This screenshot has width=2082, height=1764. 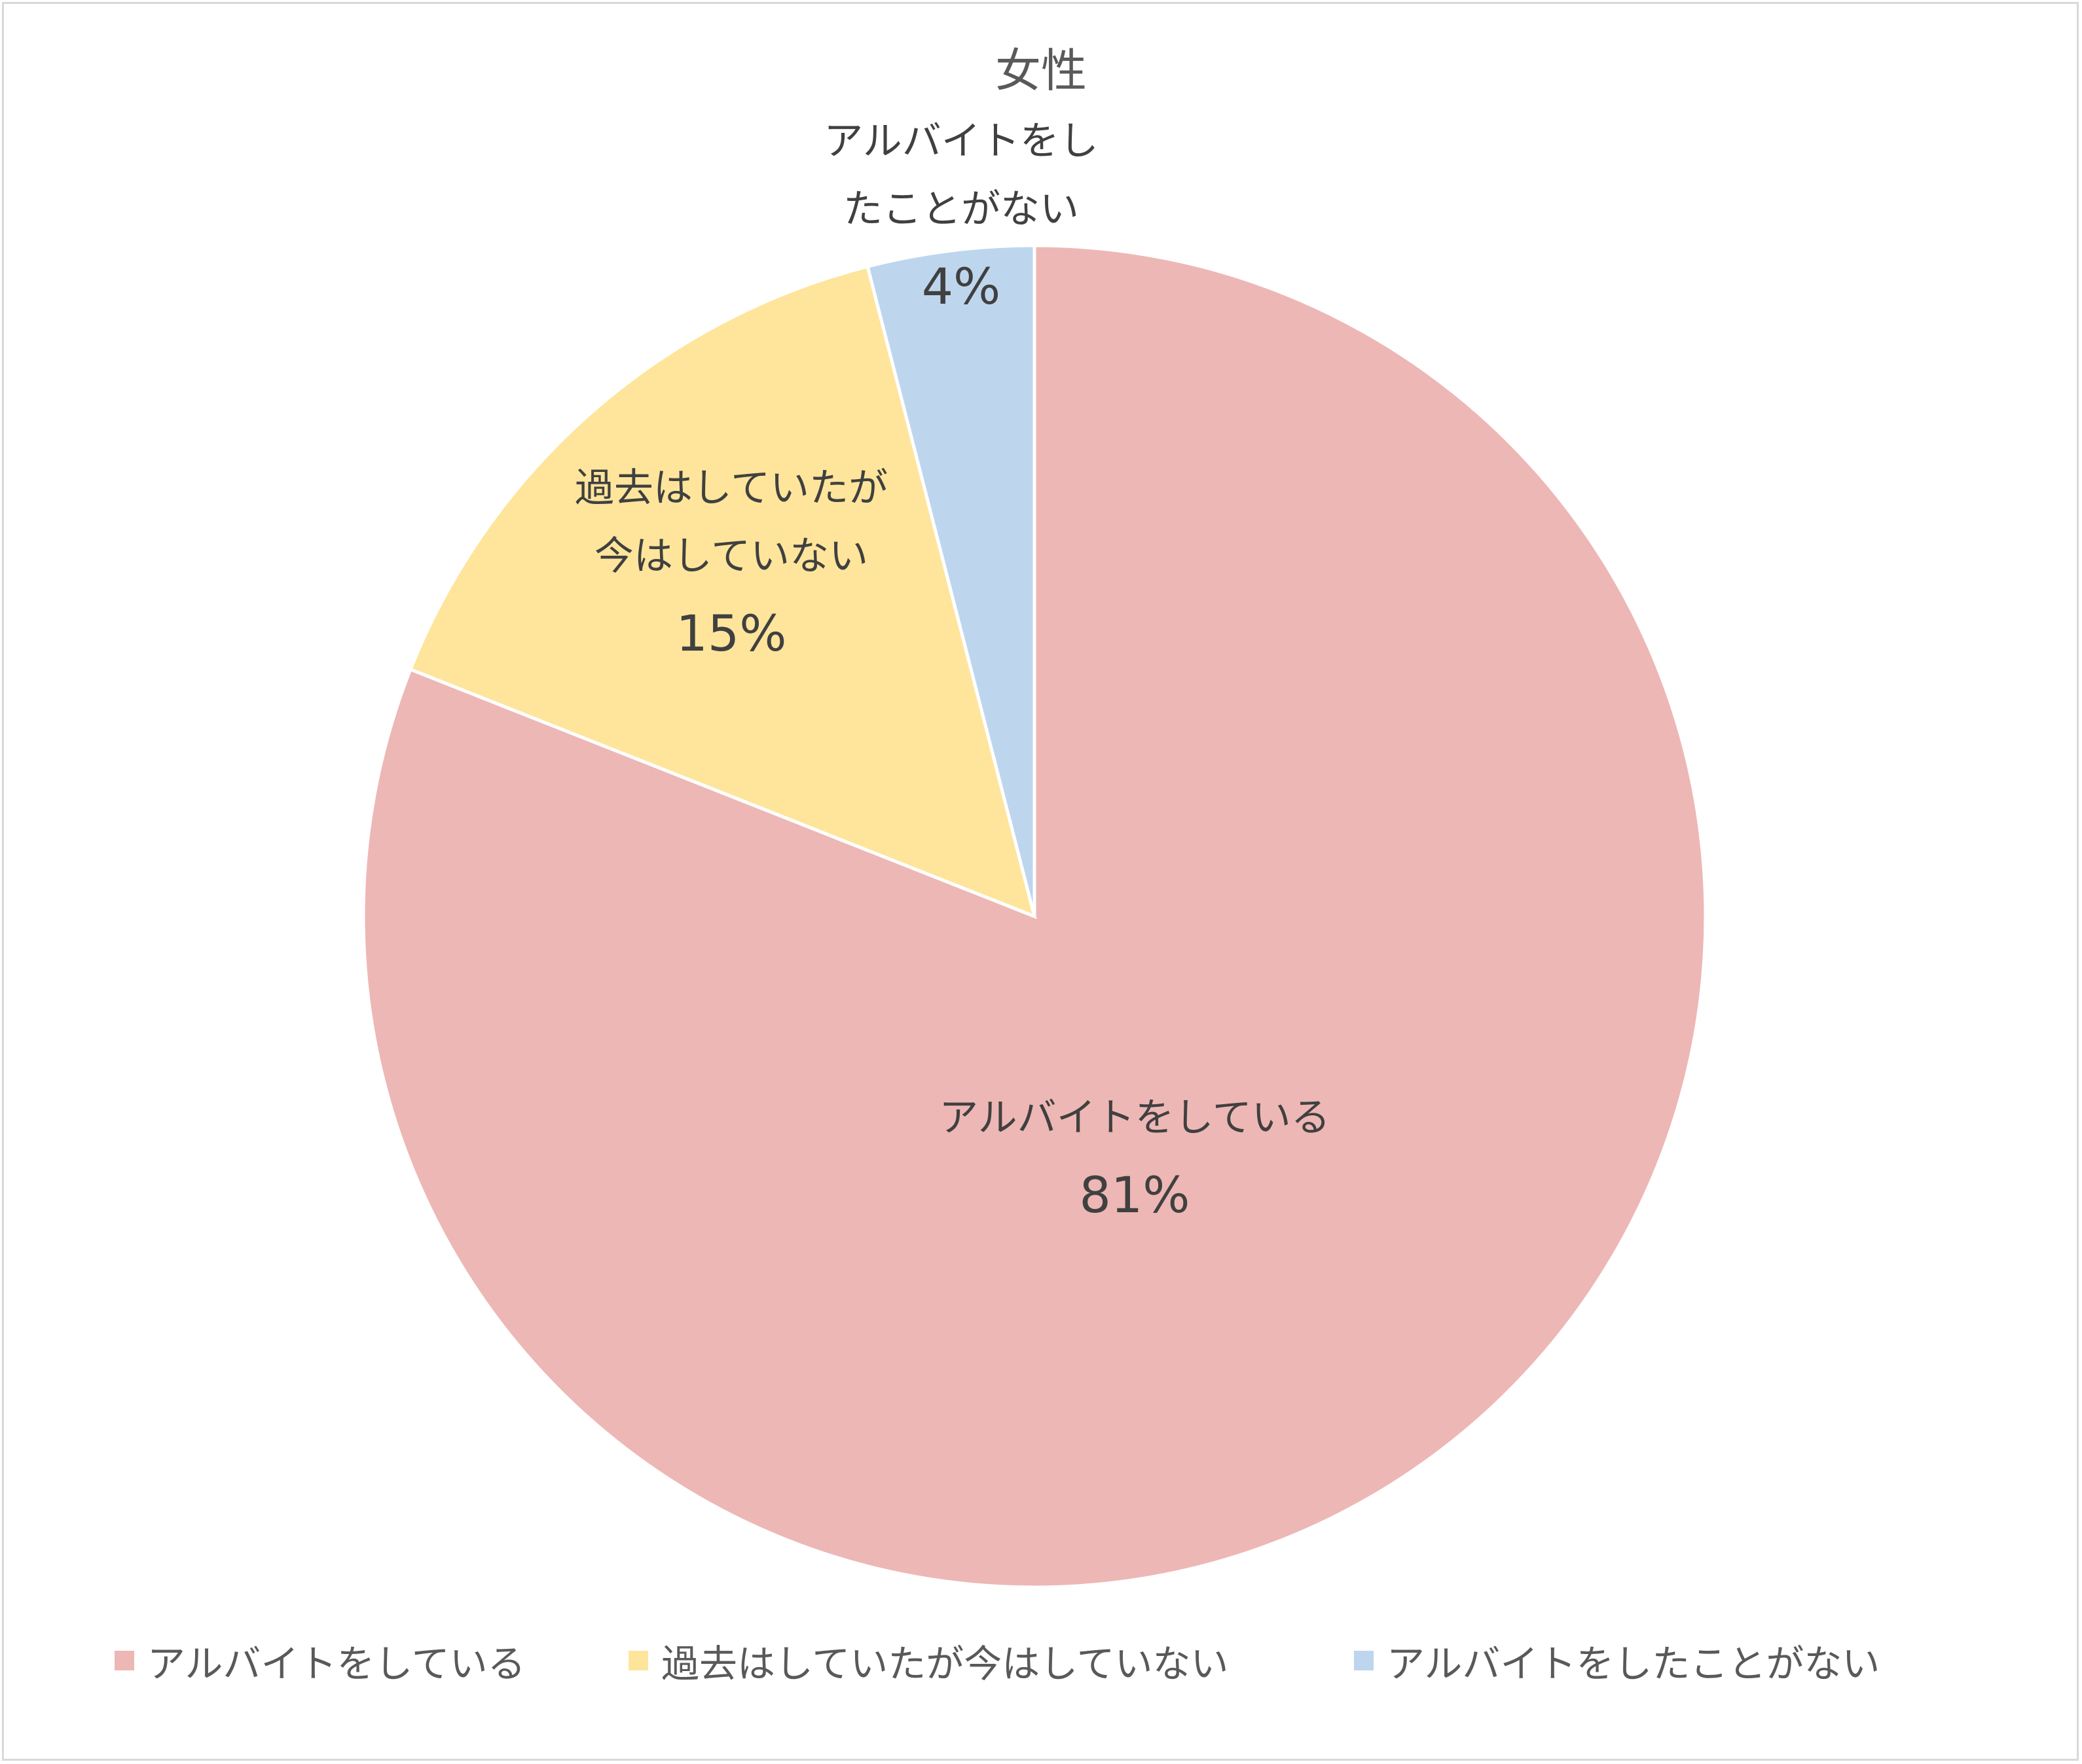 I want to click on legend-swatch-never, so click(x=1364, y=1660).